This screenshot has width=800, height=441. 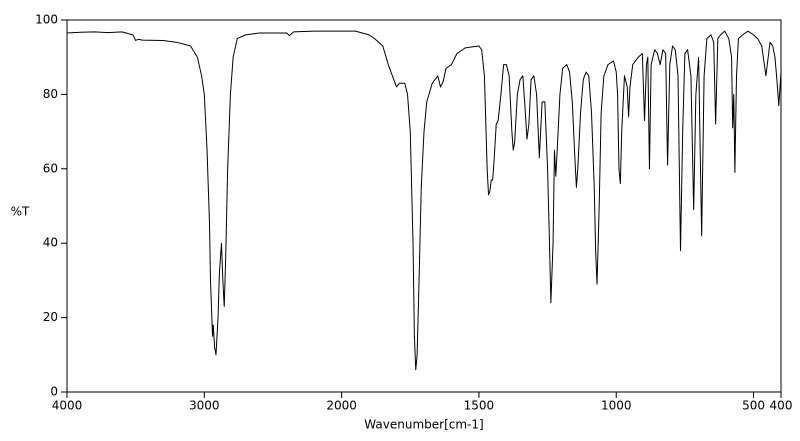 I want to click on y-tick-label: 0, so click(x=54, y=392).